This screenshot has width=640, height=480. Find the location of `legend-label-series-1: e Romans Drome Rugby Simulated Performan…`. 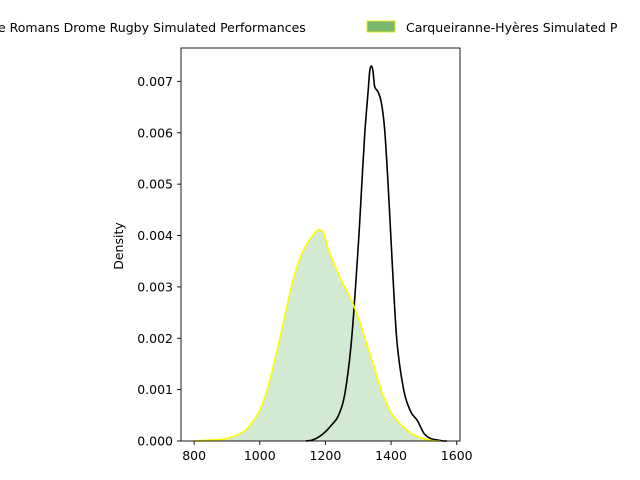

legend-label-series-1: e Romans Drome Rugby Simulated Performan… is located at coordinates (153, 27).